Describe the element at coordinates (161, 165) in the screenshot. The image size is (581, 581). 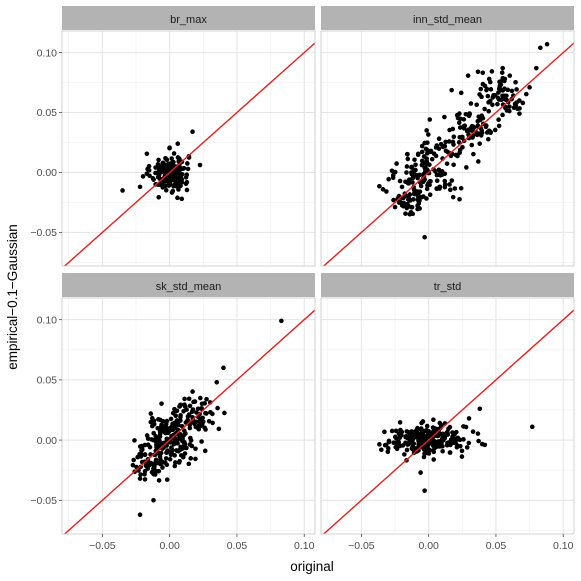
I see `points` at that location.